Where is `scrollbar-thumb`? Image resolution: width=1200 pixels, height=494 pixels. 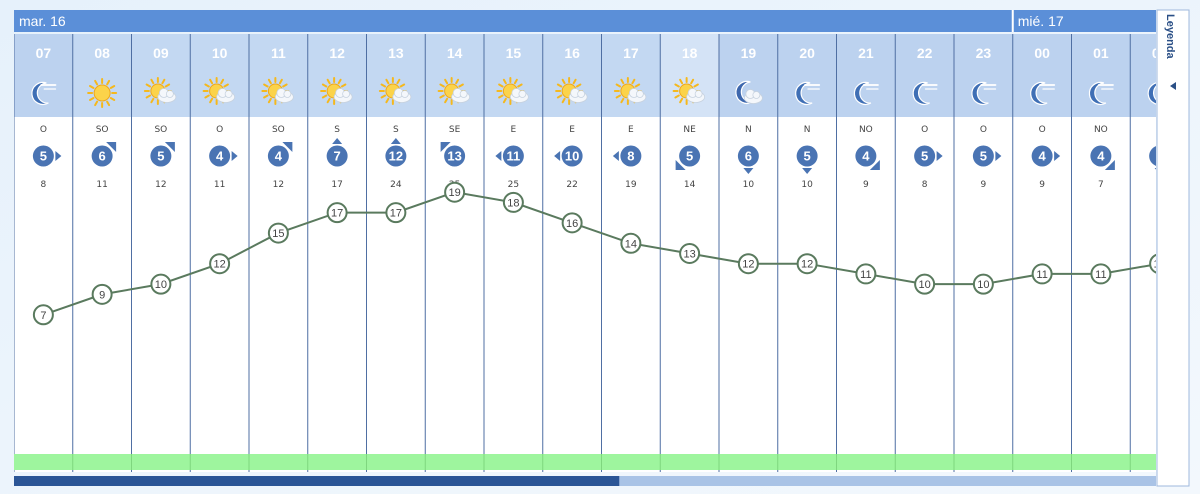 scrollbar-thumb is located at coordinates (317, 481).